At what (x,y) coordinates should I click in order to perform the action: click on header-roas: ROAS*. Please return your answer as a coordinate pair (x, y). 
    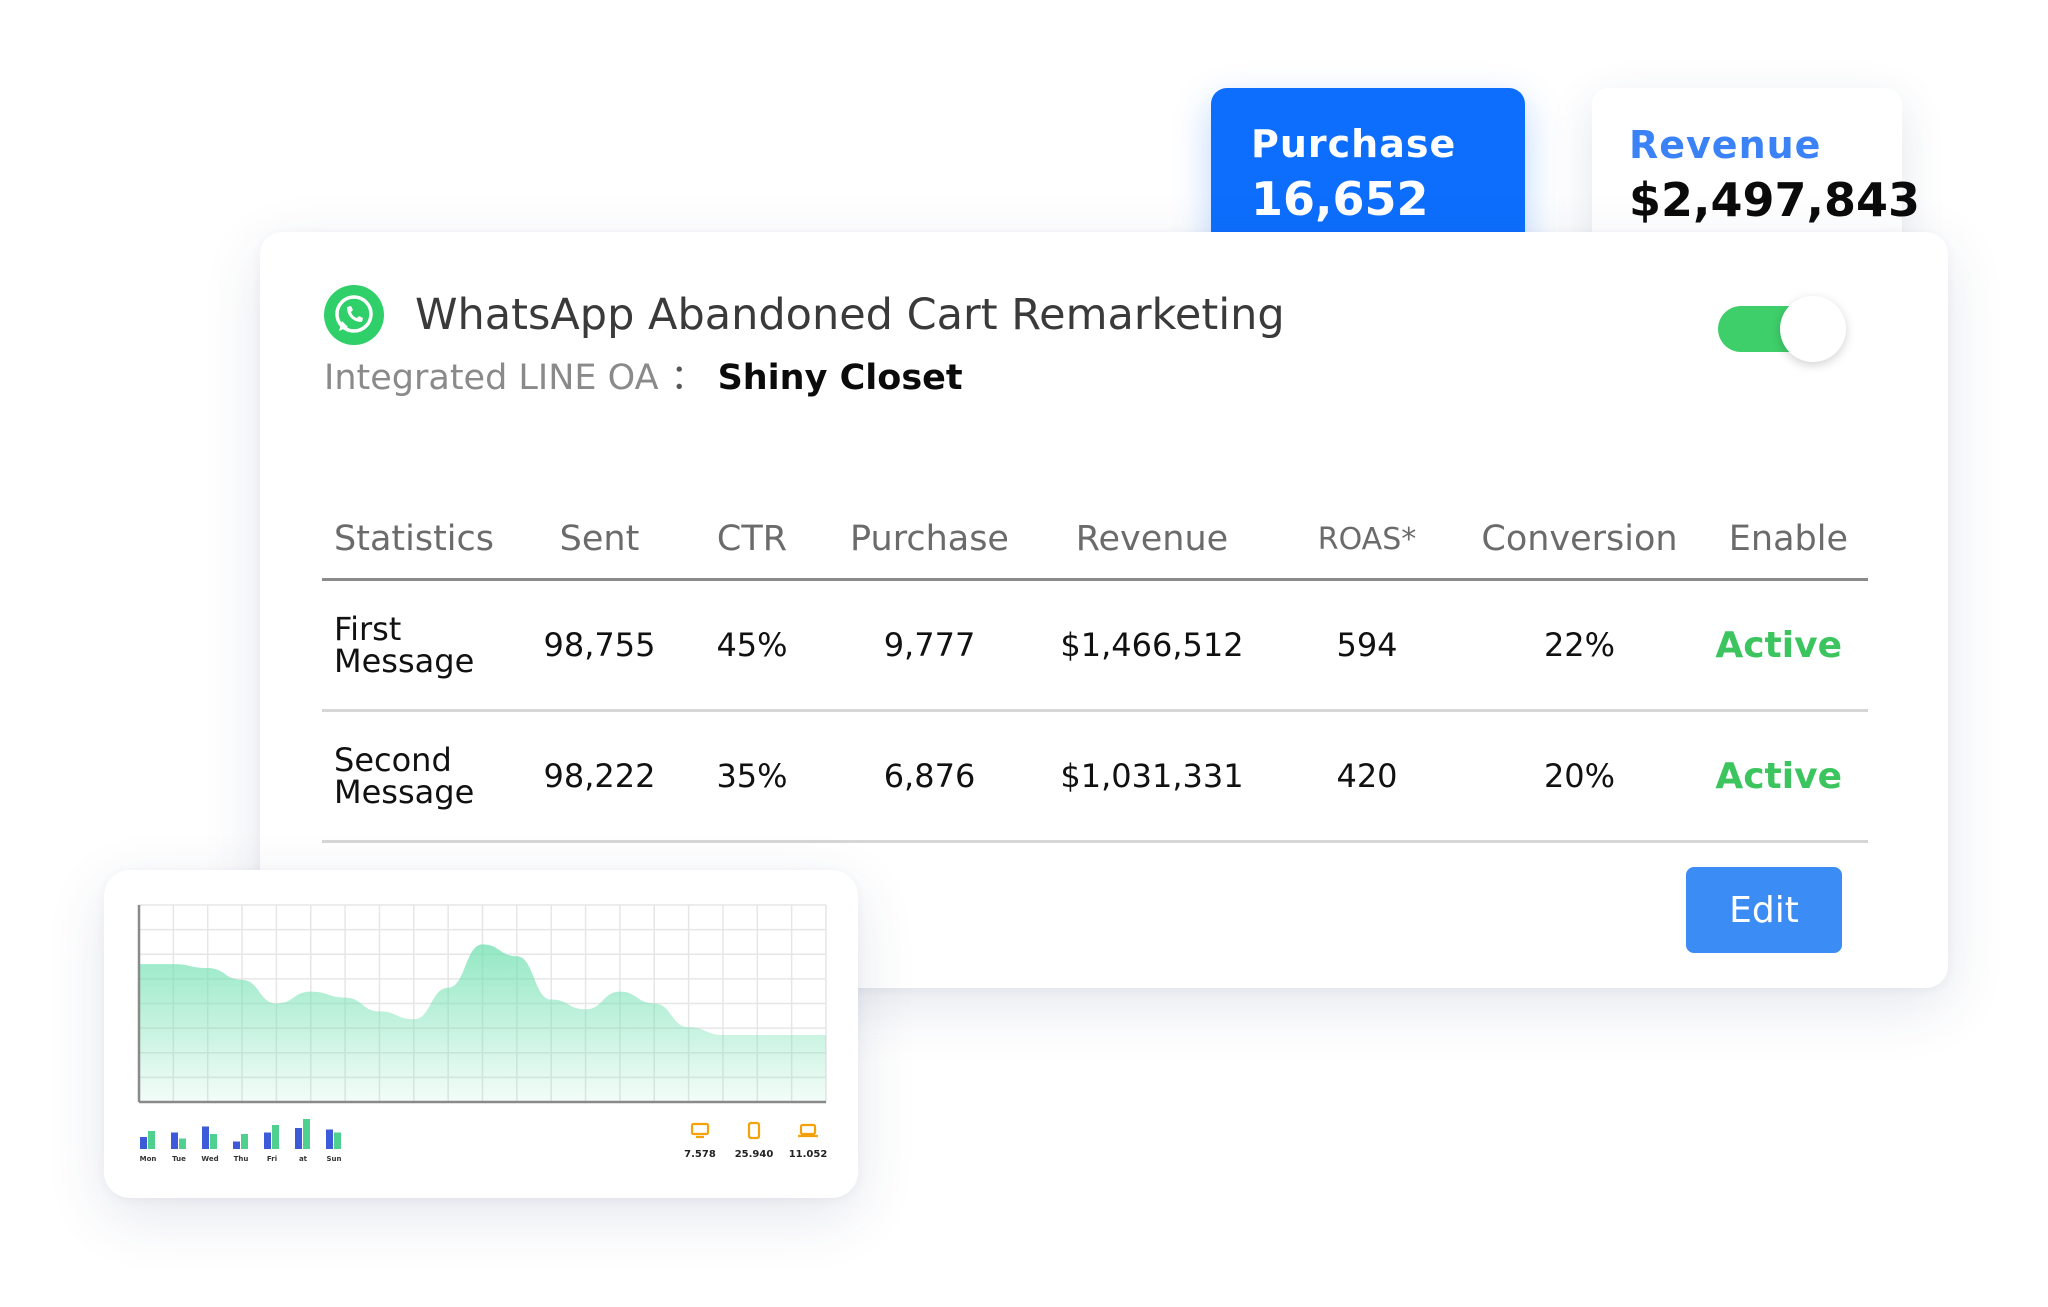
    Looking at the image, I should click on (1367, 540).